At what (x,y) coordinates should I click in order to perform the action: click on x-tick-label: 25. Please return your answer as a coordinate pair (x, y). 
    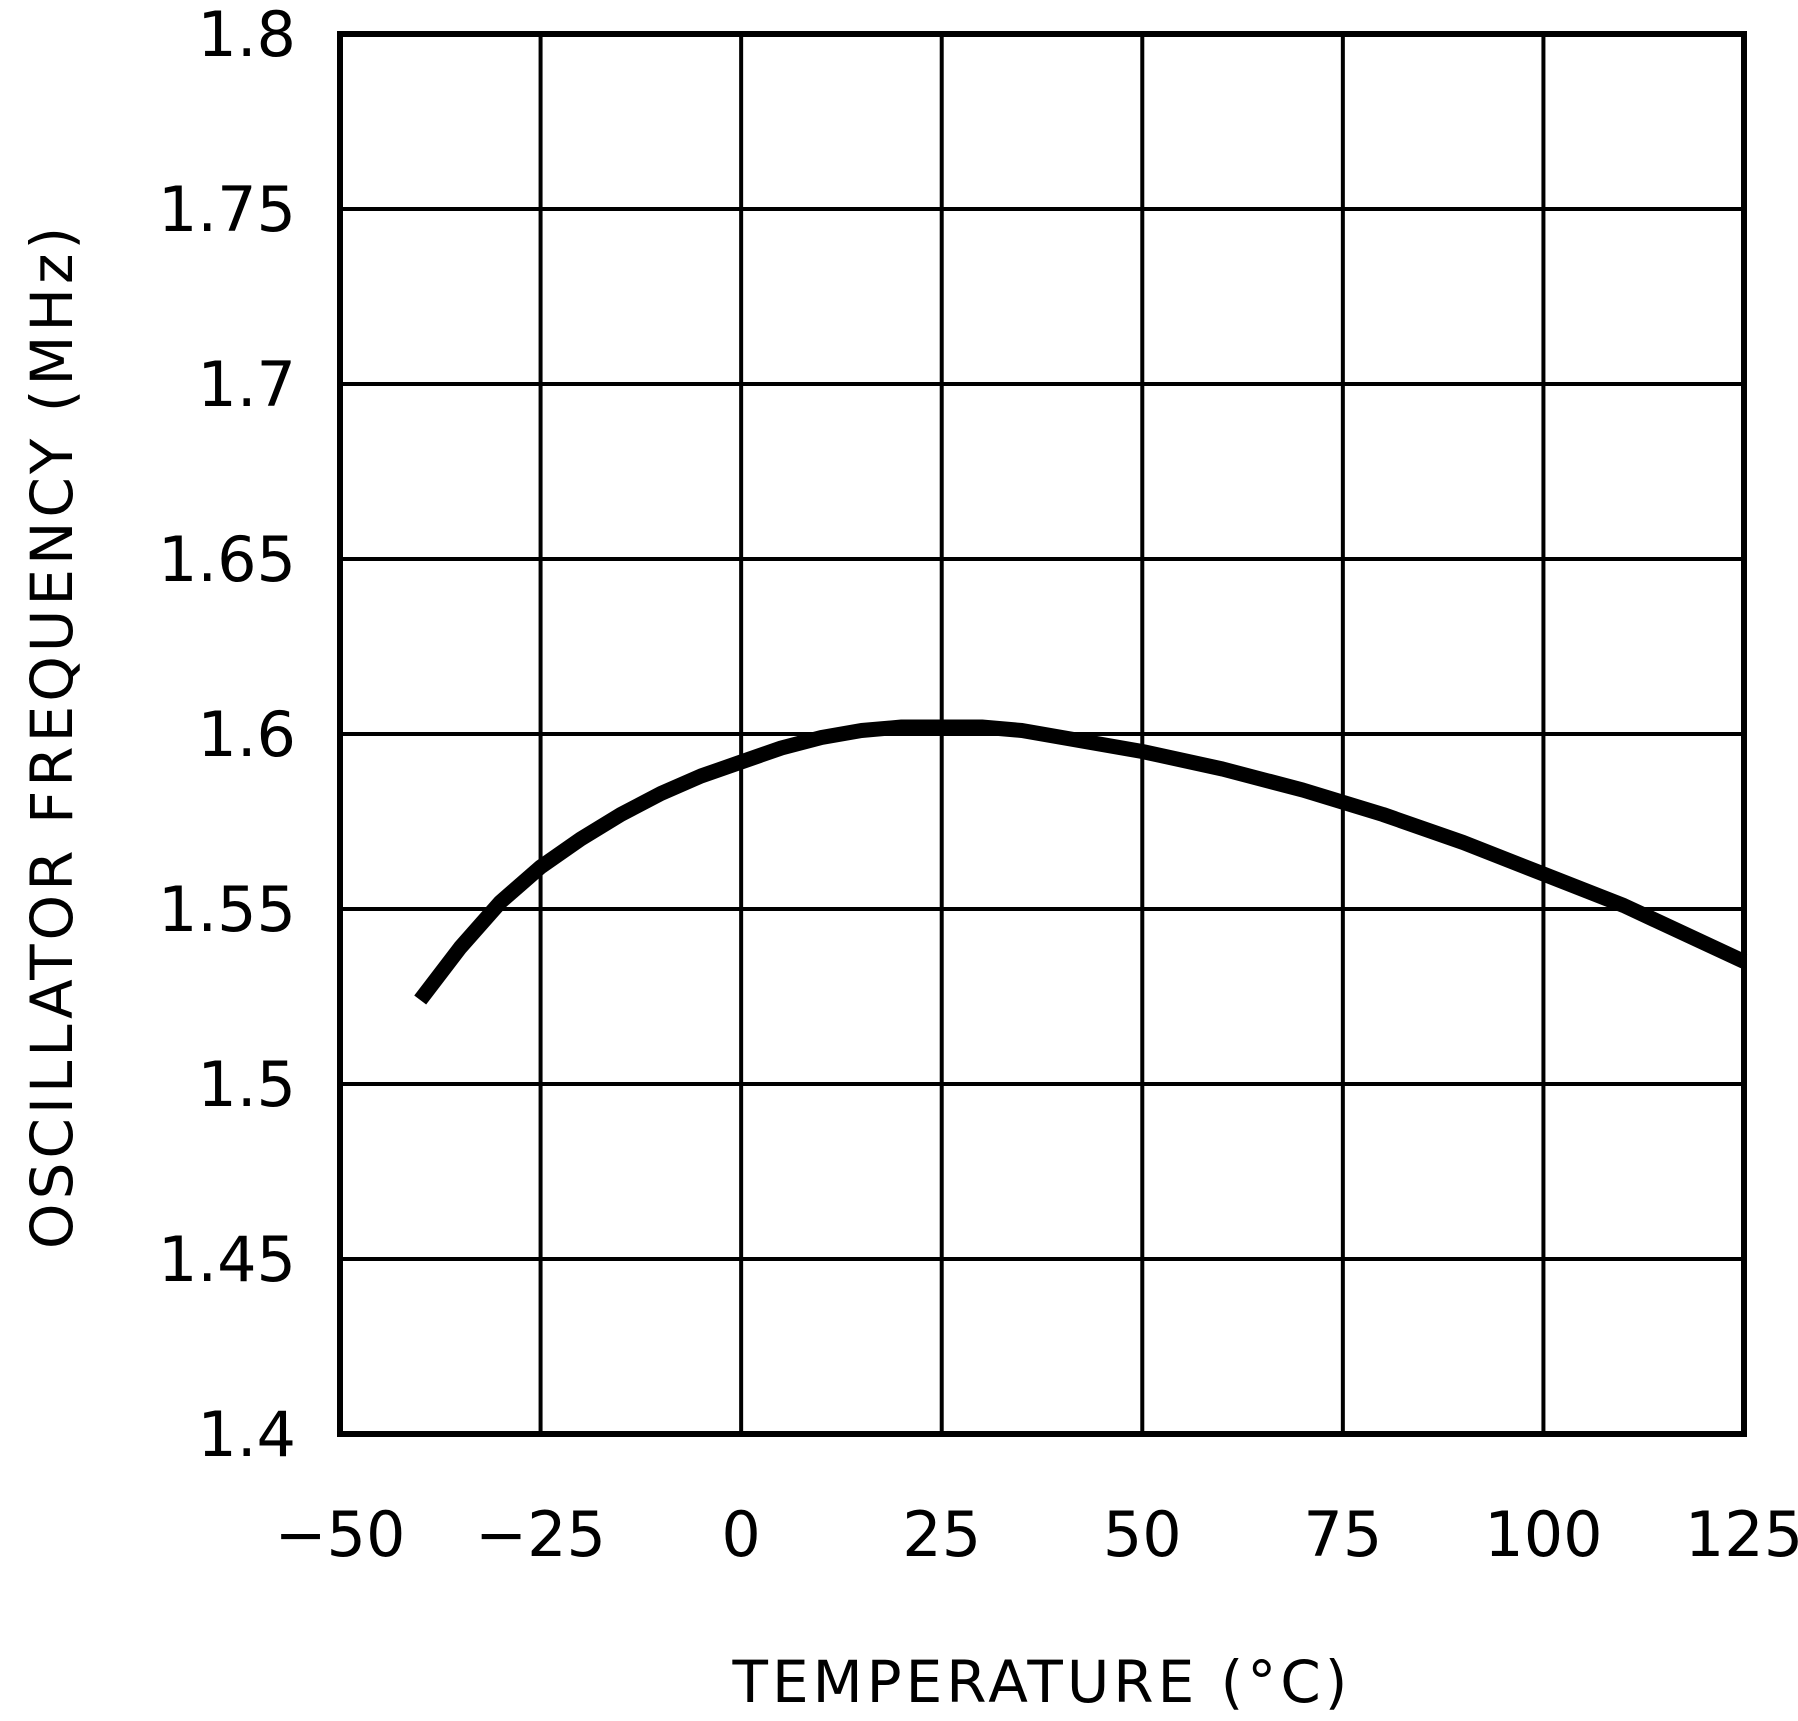
    Looking at the image, I should click on (941, 1534).